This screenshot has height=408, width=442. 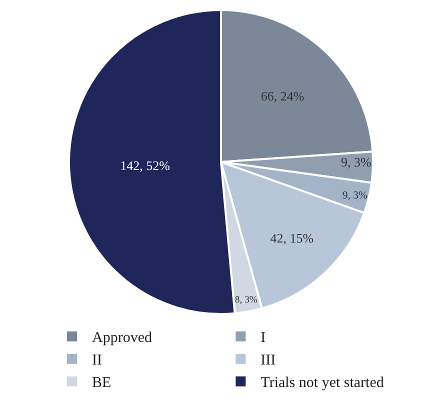 What do you see at coordinates (102, 383) in the screenshot?
I see `legend-label: BE` at bounding box center [102, 383].